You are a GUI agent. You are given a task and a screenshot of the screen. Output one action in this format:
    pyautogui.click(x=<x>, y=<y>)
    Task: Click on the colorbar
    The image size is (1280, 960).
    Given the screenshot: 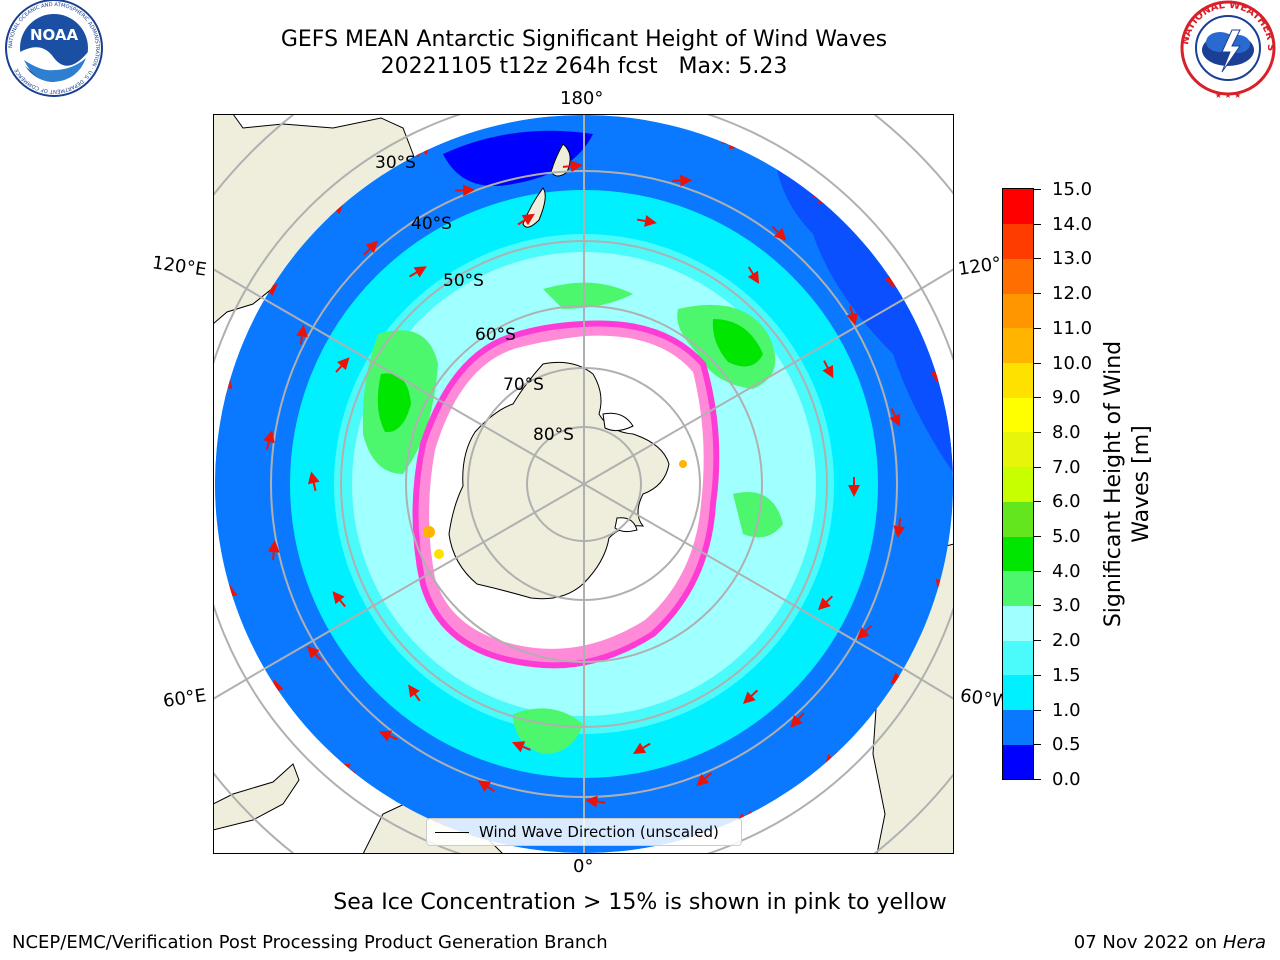 What is the action you would take?
    pyautogui.click(x=1018, y=484)
    